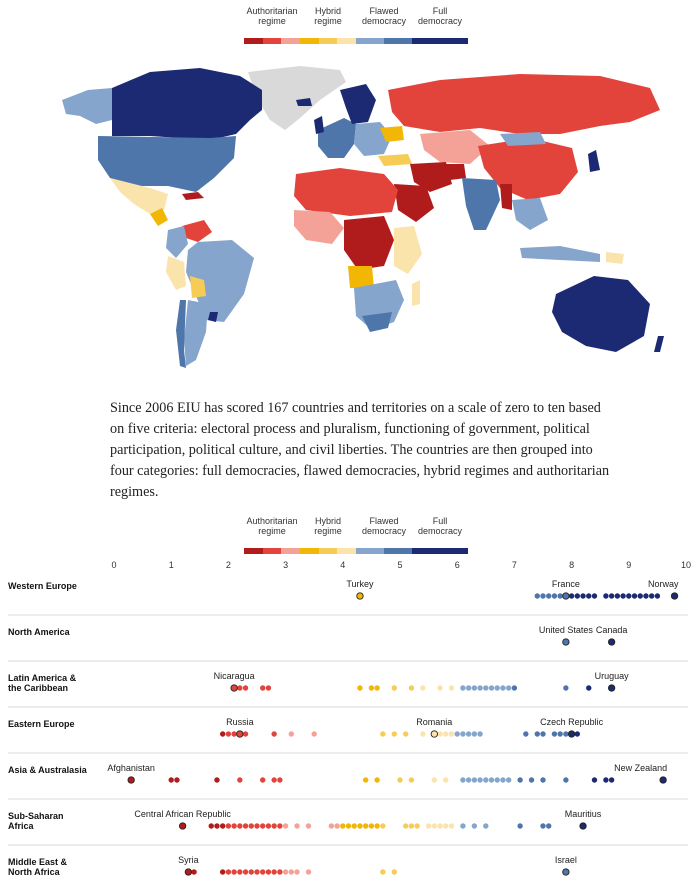 This screenshot has height=889, width=700. I want to click on country-label: Nicaragua, so click(234, 676).